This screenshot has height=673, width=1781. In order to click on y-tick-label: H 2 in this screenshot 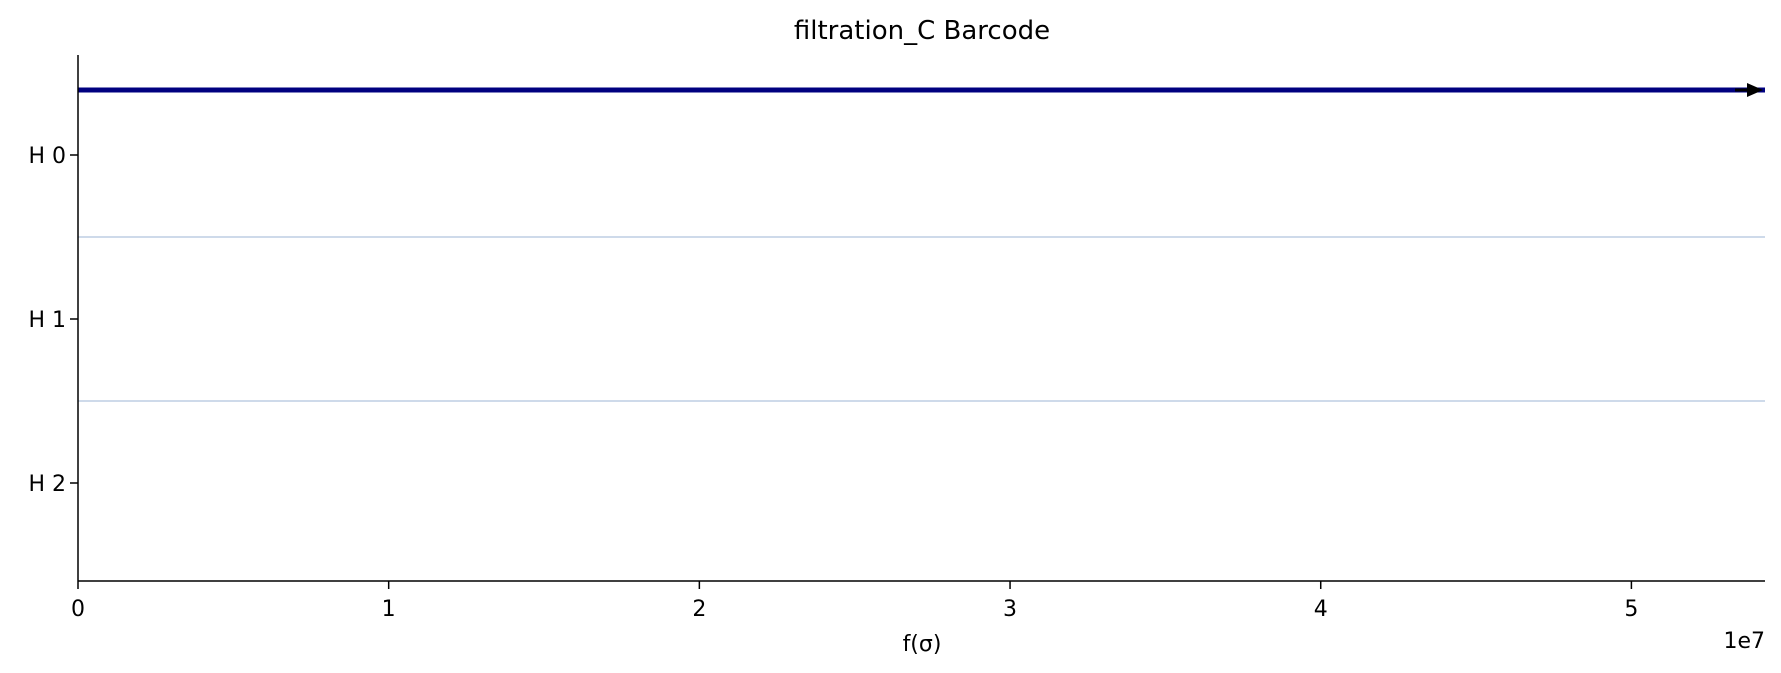, I will do `click(47, 484)`.